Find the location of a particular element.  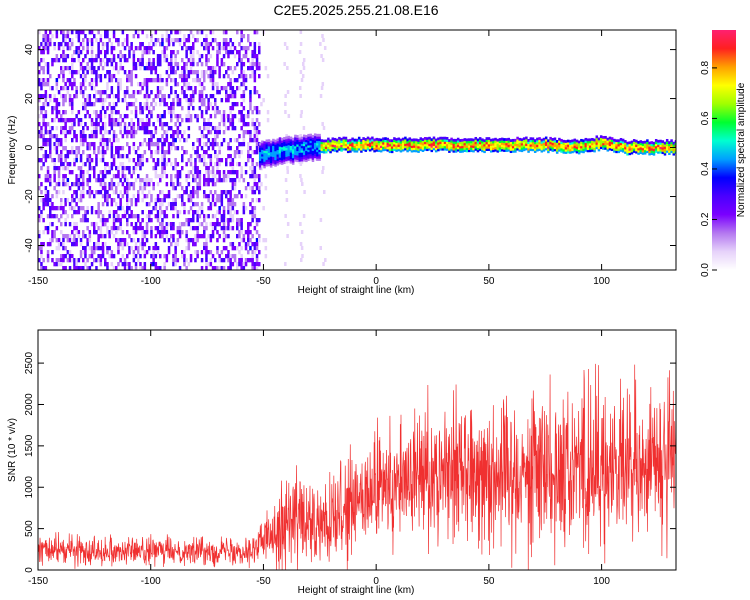

tick-label: 1000 is located at coordinates (29, 487).